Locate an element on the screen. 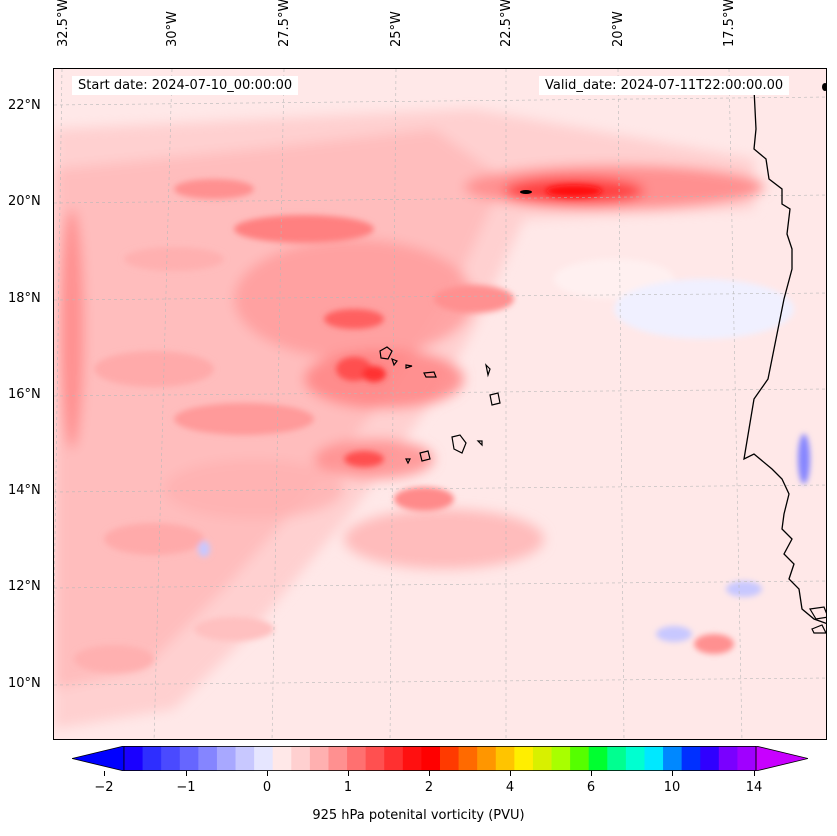  cb-tickmark-neg2 is located at coordinates (104, 773).